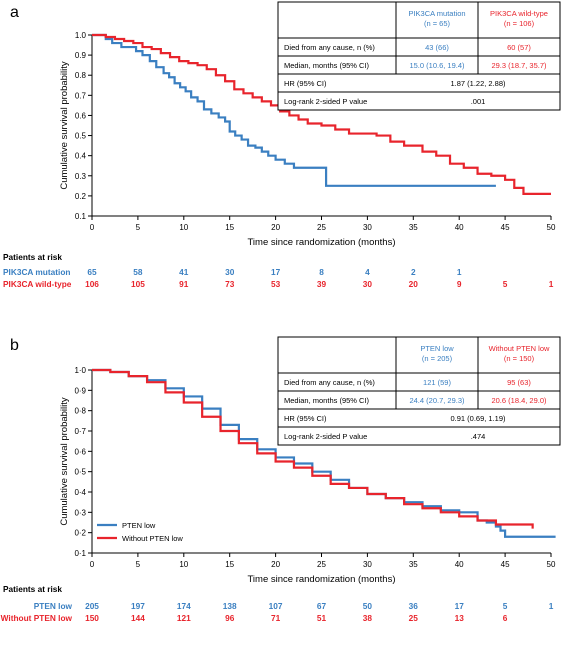 Image resolution: width=567 pixels, height=649 pixels. What do you see at coordinates (229, 564) in the screenshot?
I see `panel-b-x-tick-label: 15` at bounding box center [229, 564].